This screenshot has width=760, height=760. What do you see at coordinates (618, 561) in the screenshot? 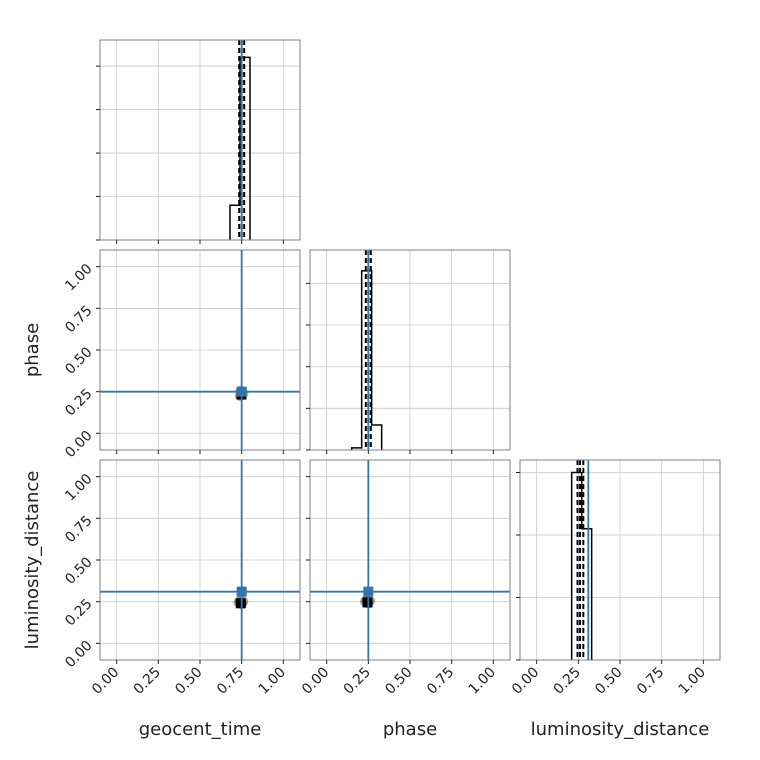
I see `histogram-panel-luminosity_distance` at bounding box center [618, 561].